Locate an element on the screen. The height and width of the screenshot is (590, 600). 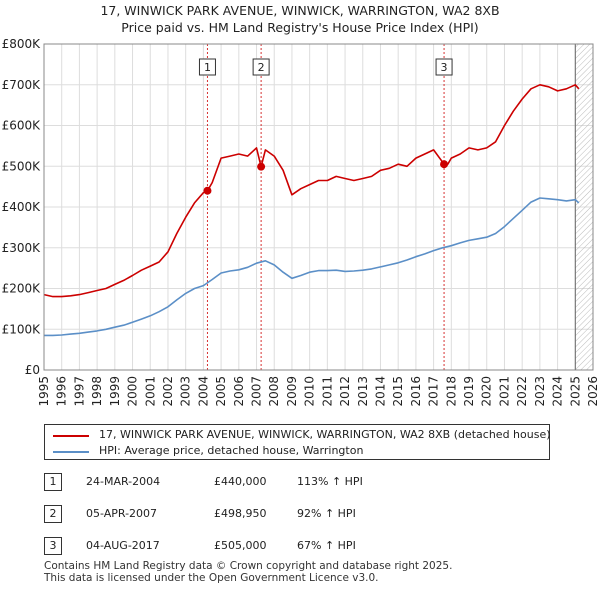
sale-marker-label: 2 is located at coordinates (261, 67).